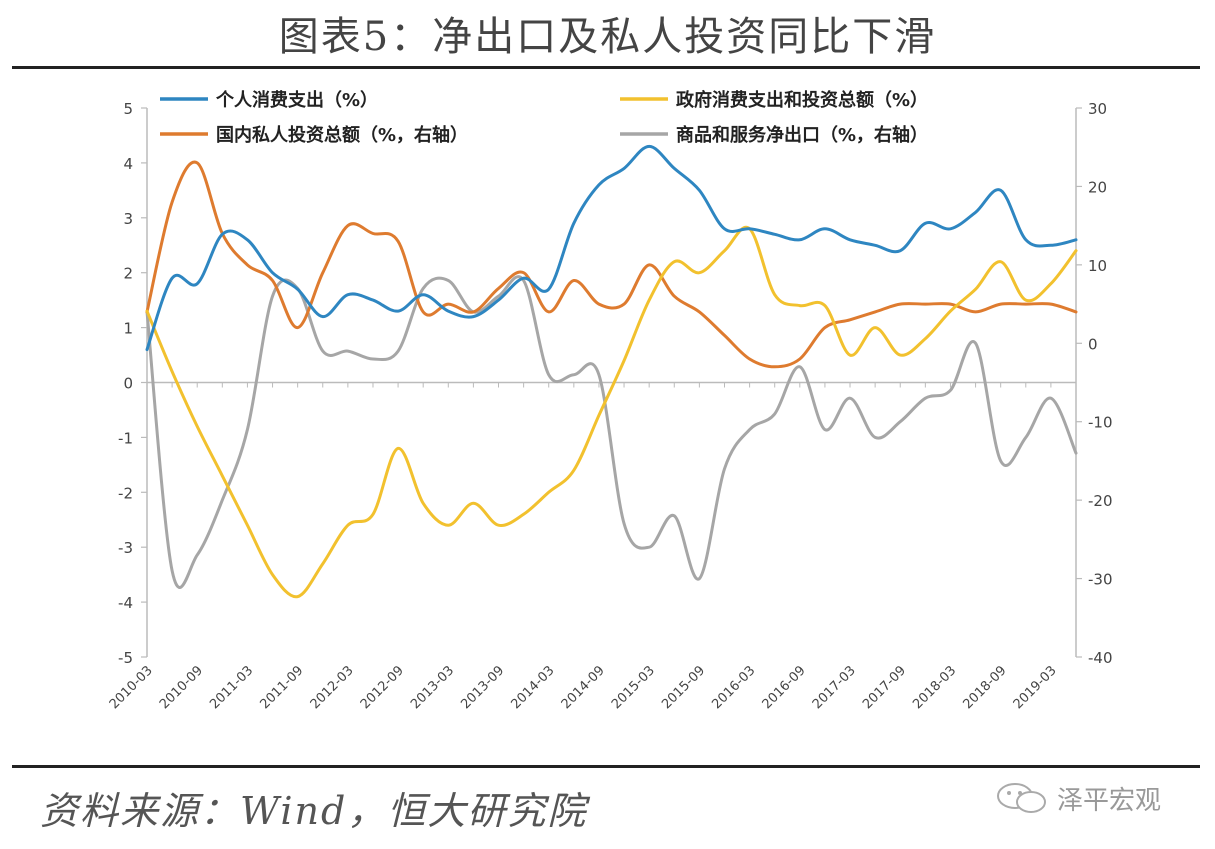 The width and height of the screenshot is (1215, 849). Describe the element at coordinates (125, 603) in the screenshot. I see `left-tick-label: -4` at that location.